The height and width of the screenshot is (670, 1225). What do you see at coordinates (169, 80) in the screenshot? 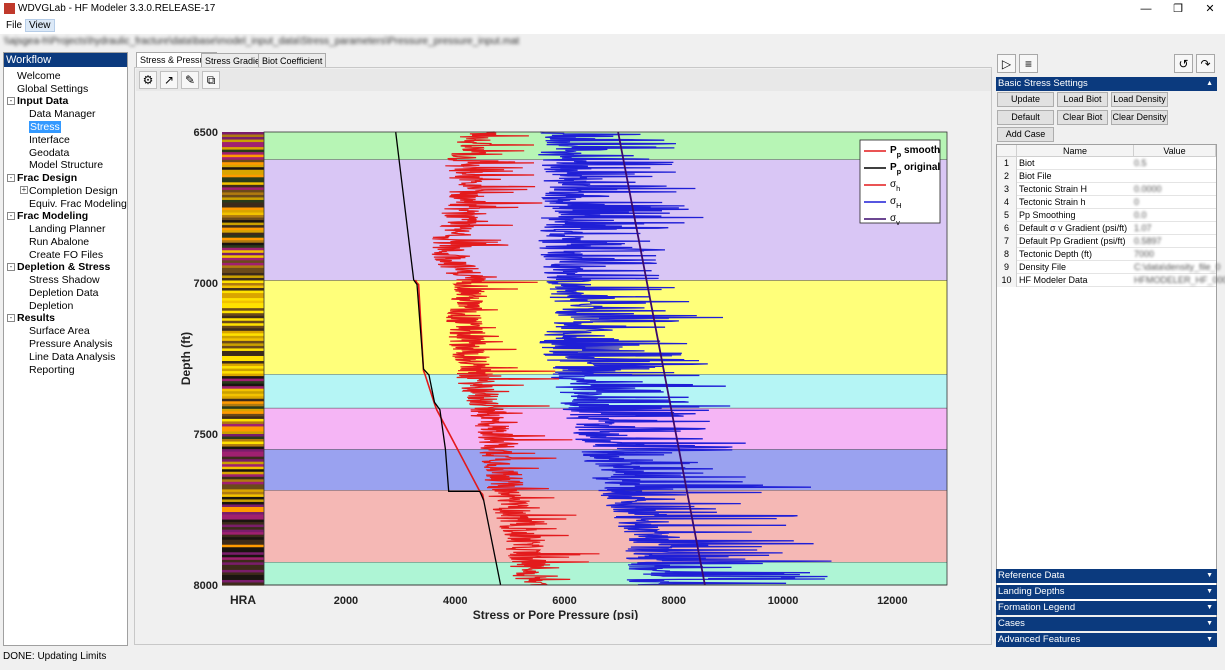
I see `export-icon: ↗` at bounding box center [169, 80].